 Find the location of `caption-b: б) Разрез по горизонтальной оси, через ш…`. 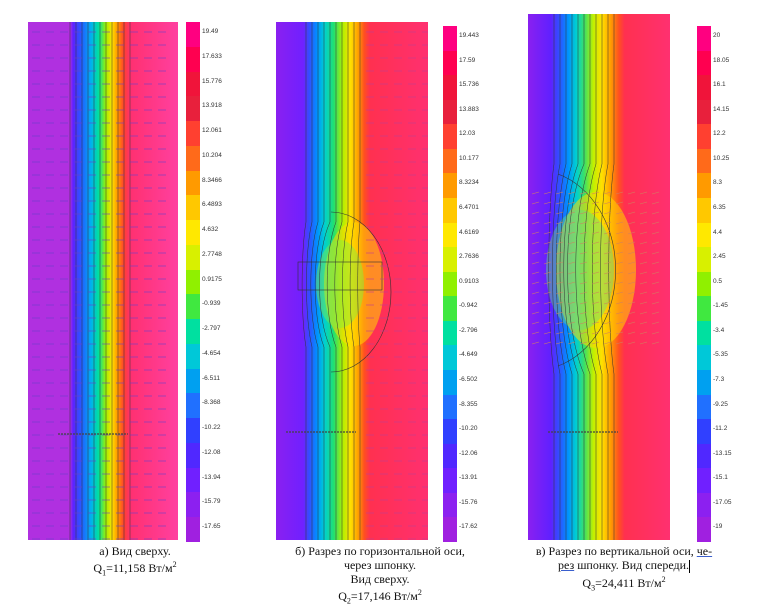

caption-b: б) Разрез по горизонтальной оси, через ш… is located at coordinates (380, 576).